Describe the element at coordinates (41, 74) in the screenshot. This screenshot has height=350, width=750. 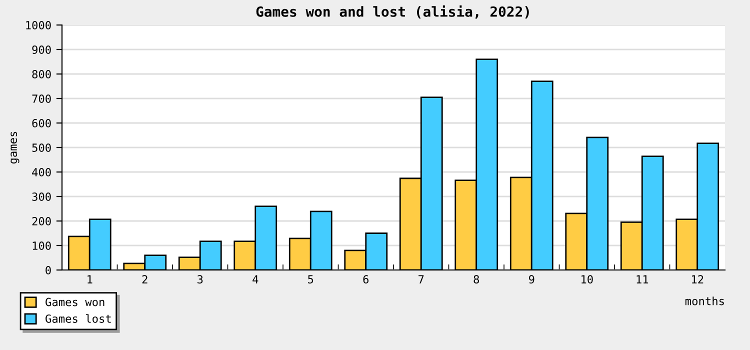
I see `y-tick-label: 800` at that location.